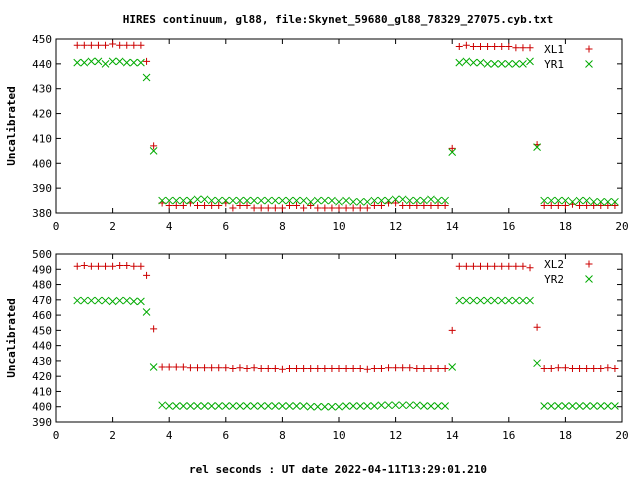  Describe the element at coordinates (589, 49) in the screenshot. I see `legend-marker-xl1` at that location.